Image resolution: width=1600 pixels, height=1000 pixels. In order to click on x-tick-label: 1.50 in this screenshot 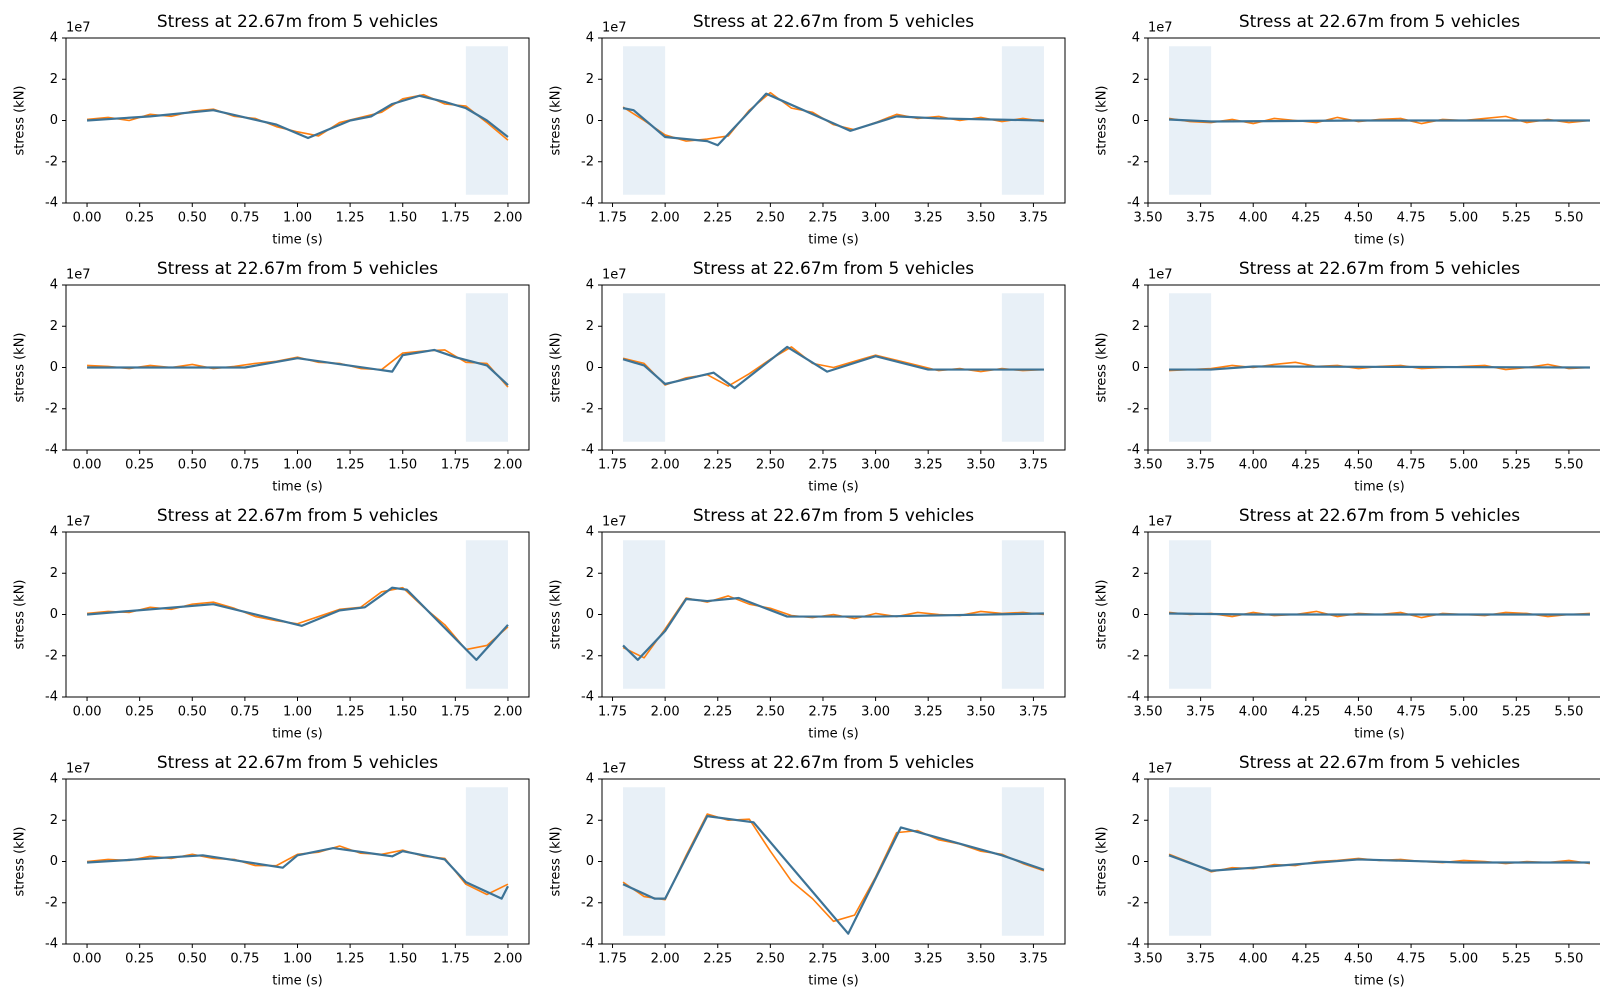, I will do `click(402, 218)`.